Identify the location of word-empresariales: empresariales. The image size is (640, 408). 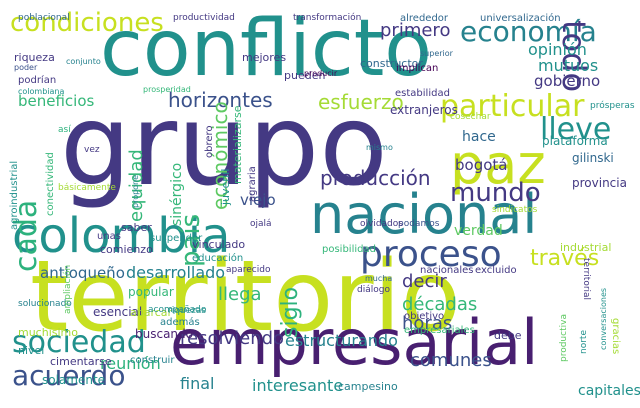
(439, 330).